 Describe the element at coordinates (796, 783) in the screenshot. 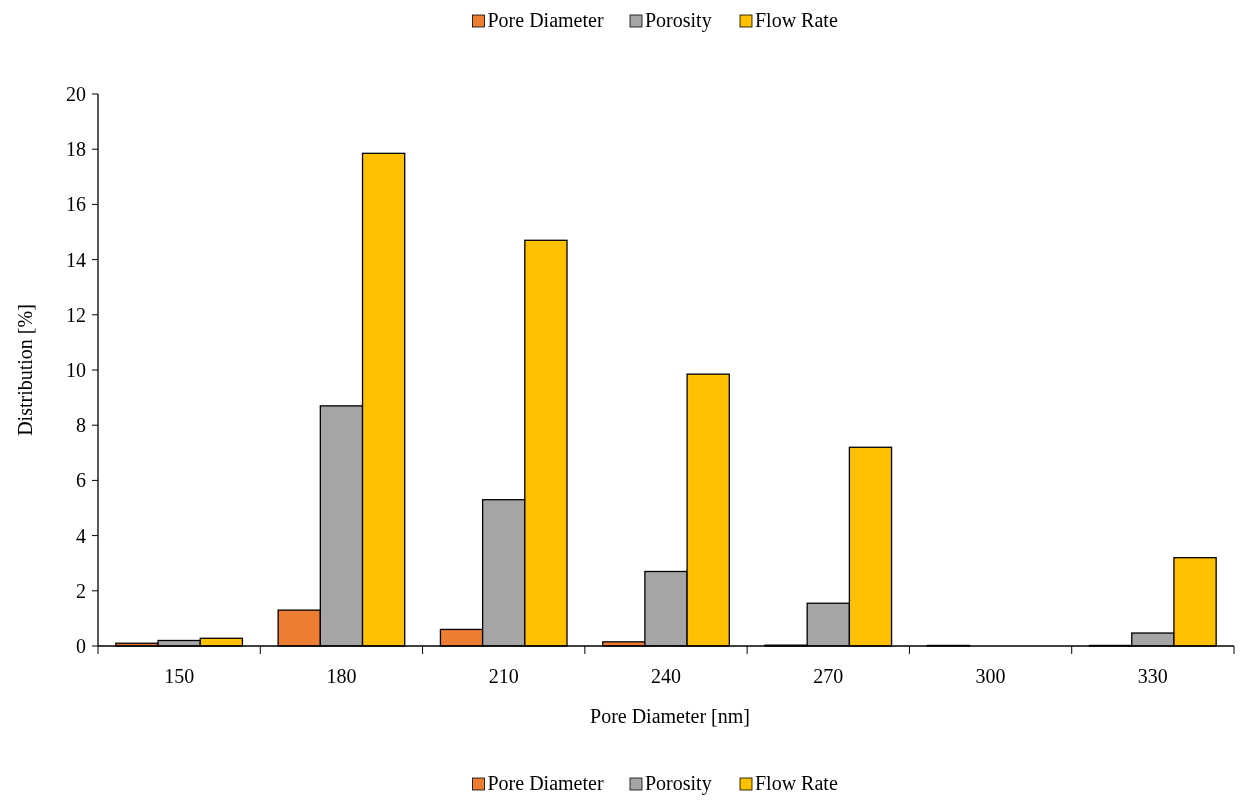

I see `text: Flow Rate` at that location.